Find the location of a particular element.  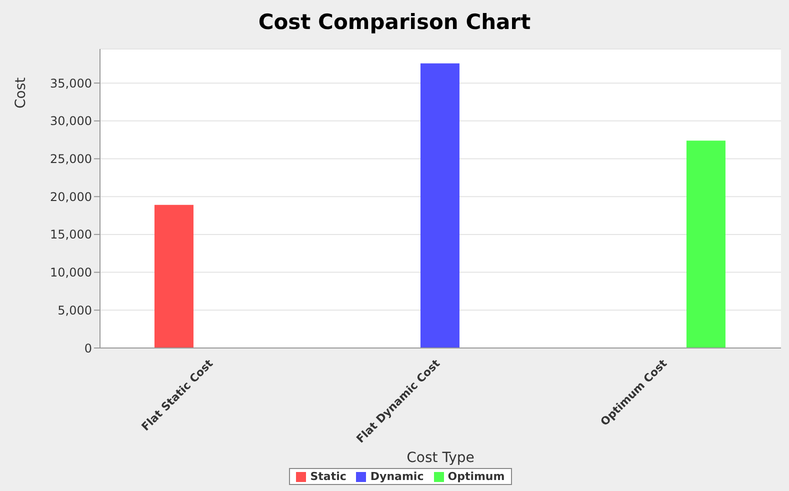

x-axis-title: Cost Type is located at coordinates (440, 458).